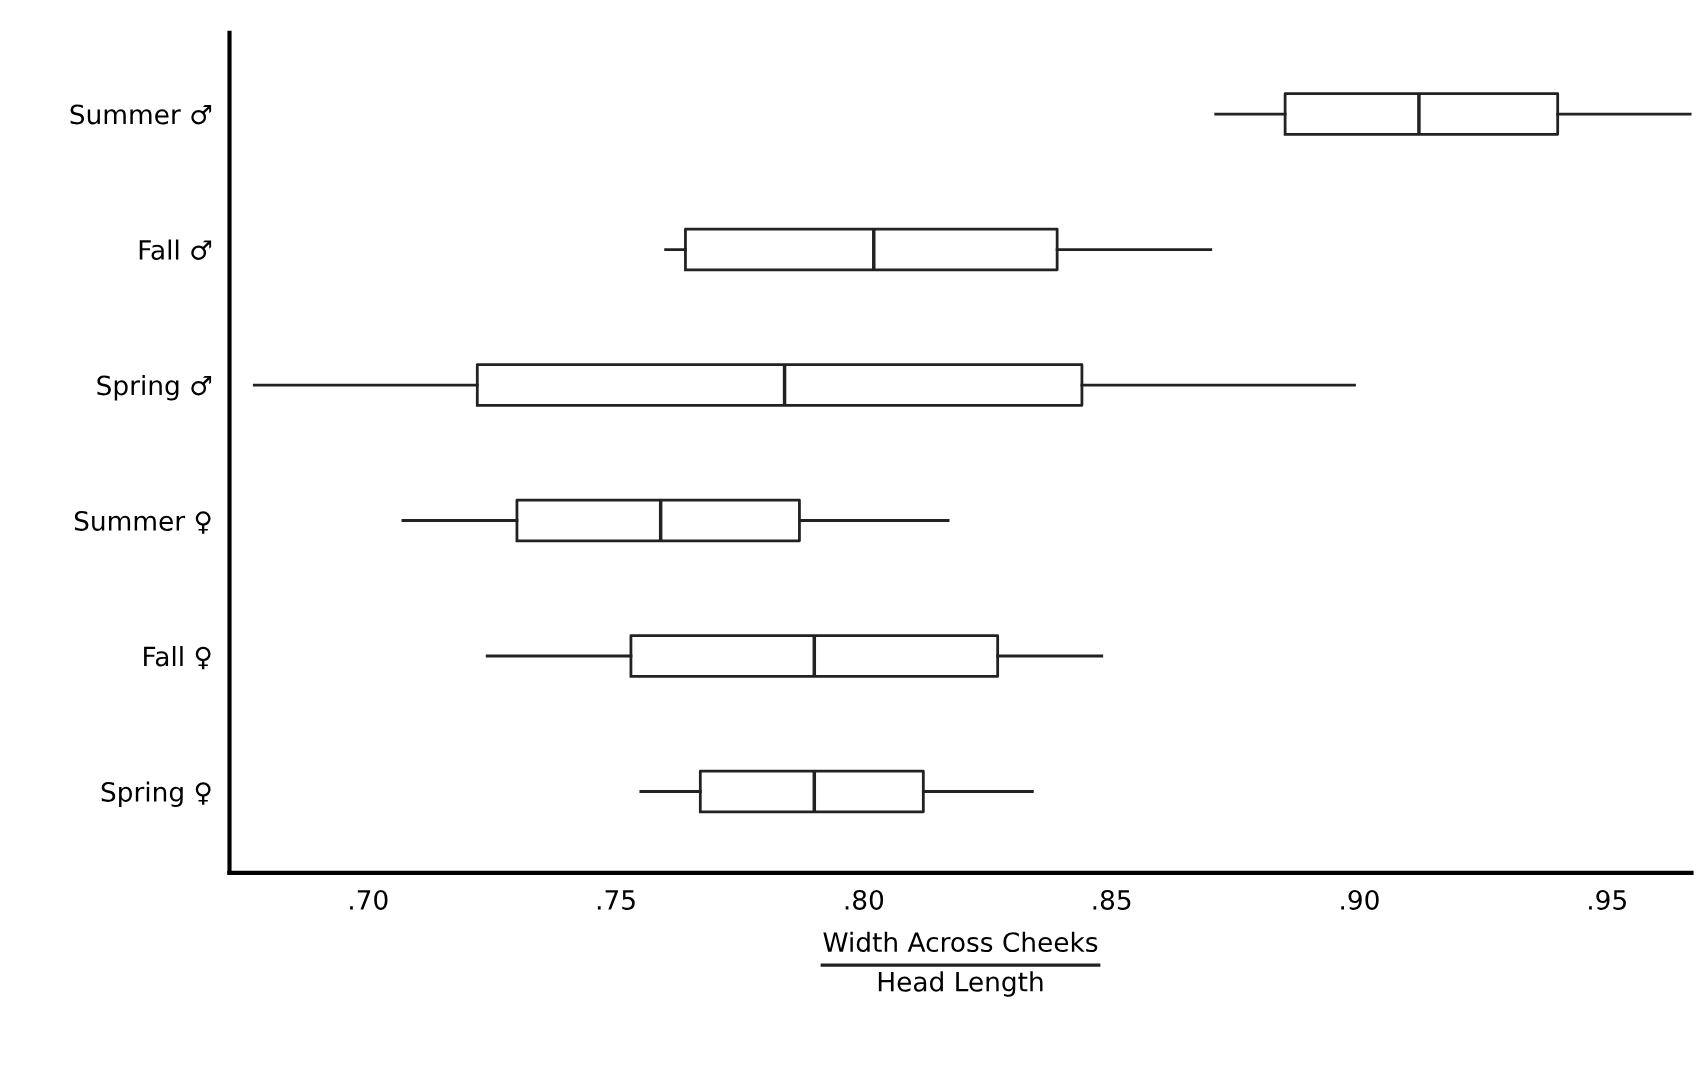 This screenshot has height=1091, width=1700. Describe the element at coordinates (369, 899) in the screenshot. I see `x-tick-label: .70` at that location.